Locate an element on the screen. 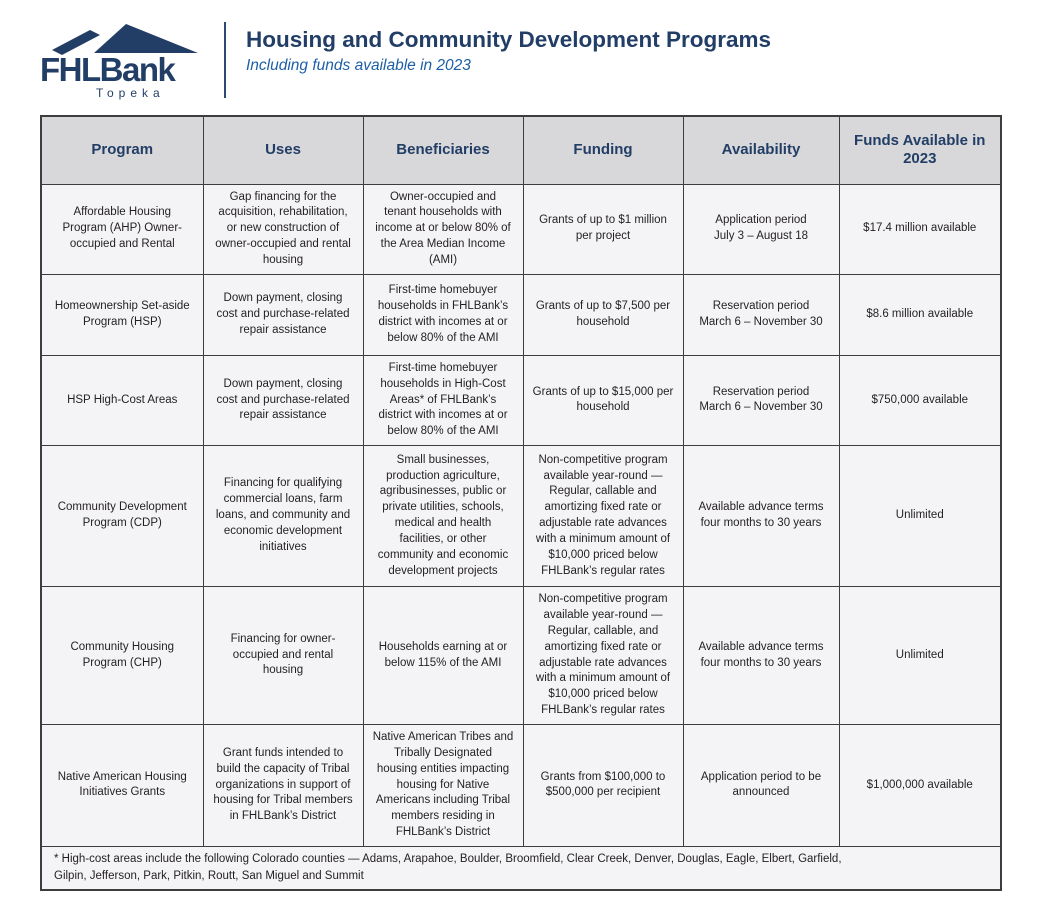  cell-funding: Grants of up to $15,000 per household is located at coordinates (603, 400).